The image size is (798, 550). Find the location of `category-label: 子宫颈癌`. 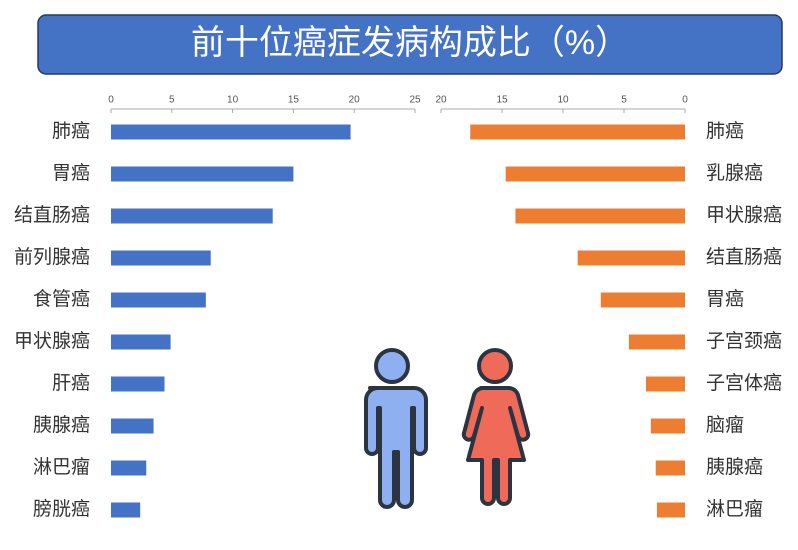

category-label: 子宫颈癌 is located at coordinates (744, 341).